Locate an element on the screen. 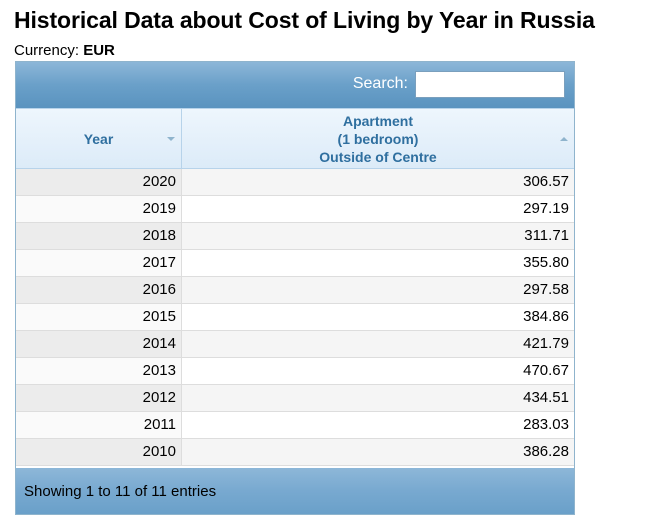 The width and height of the screenshot is (656, 521). table-row: 2012 434.51 is located at coordinates (295, 398).